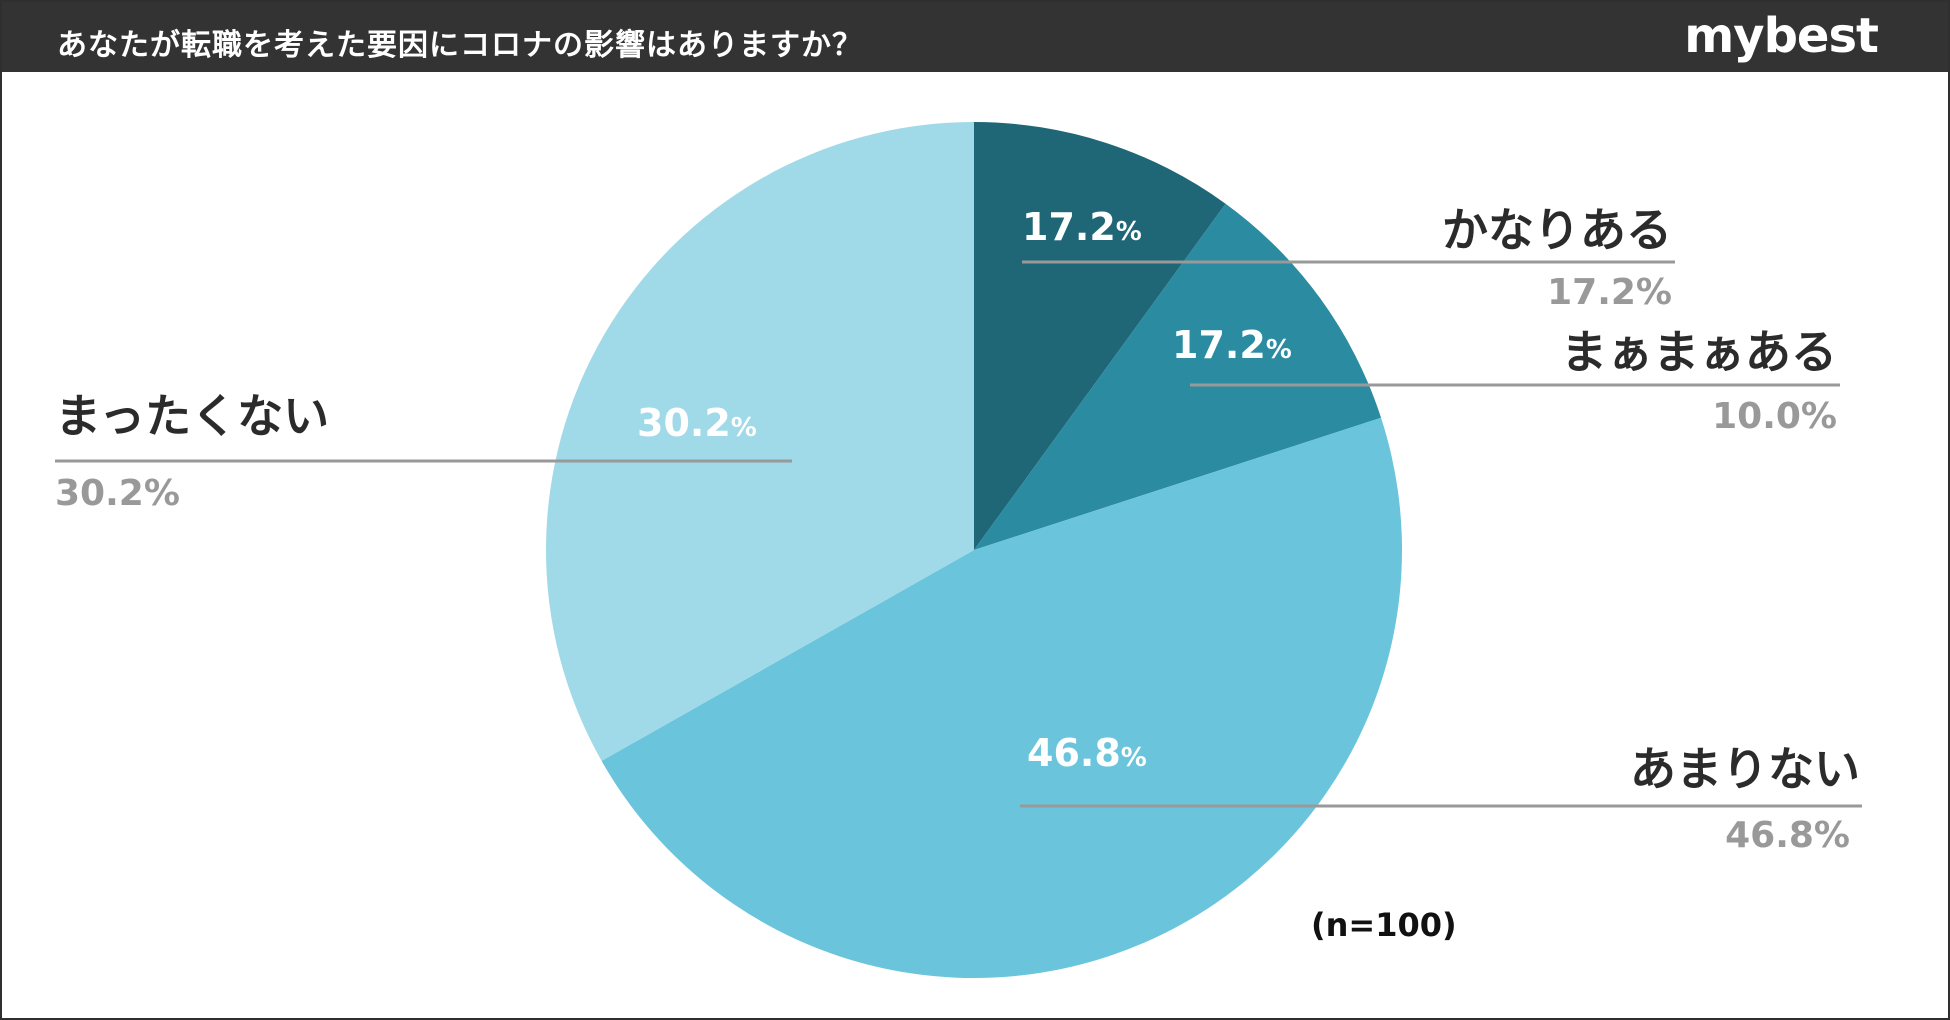  Describe the element at coordinates (117, 493) in the screenshot. I see `legend-value-mattaku-nai: 30.2%` at that location.